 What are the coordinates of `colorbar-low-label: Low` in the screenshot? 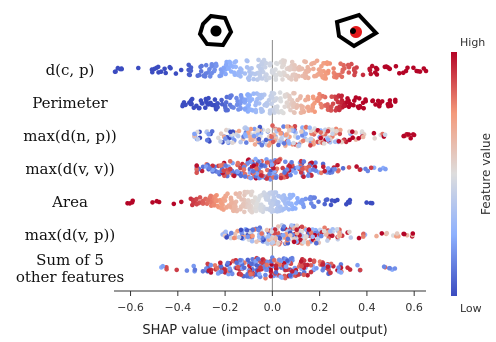 It's located at (471, 308).